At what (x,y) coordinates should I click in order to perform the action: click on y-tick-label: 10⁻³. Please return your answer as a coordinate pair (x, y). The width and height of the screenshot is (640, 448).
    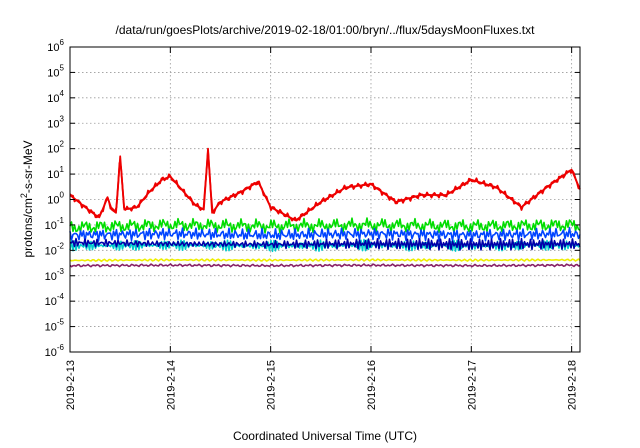
    Looking at the image, I should click on (55, 275).